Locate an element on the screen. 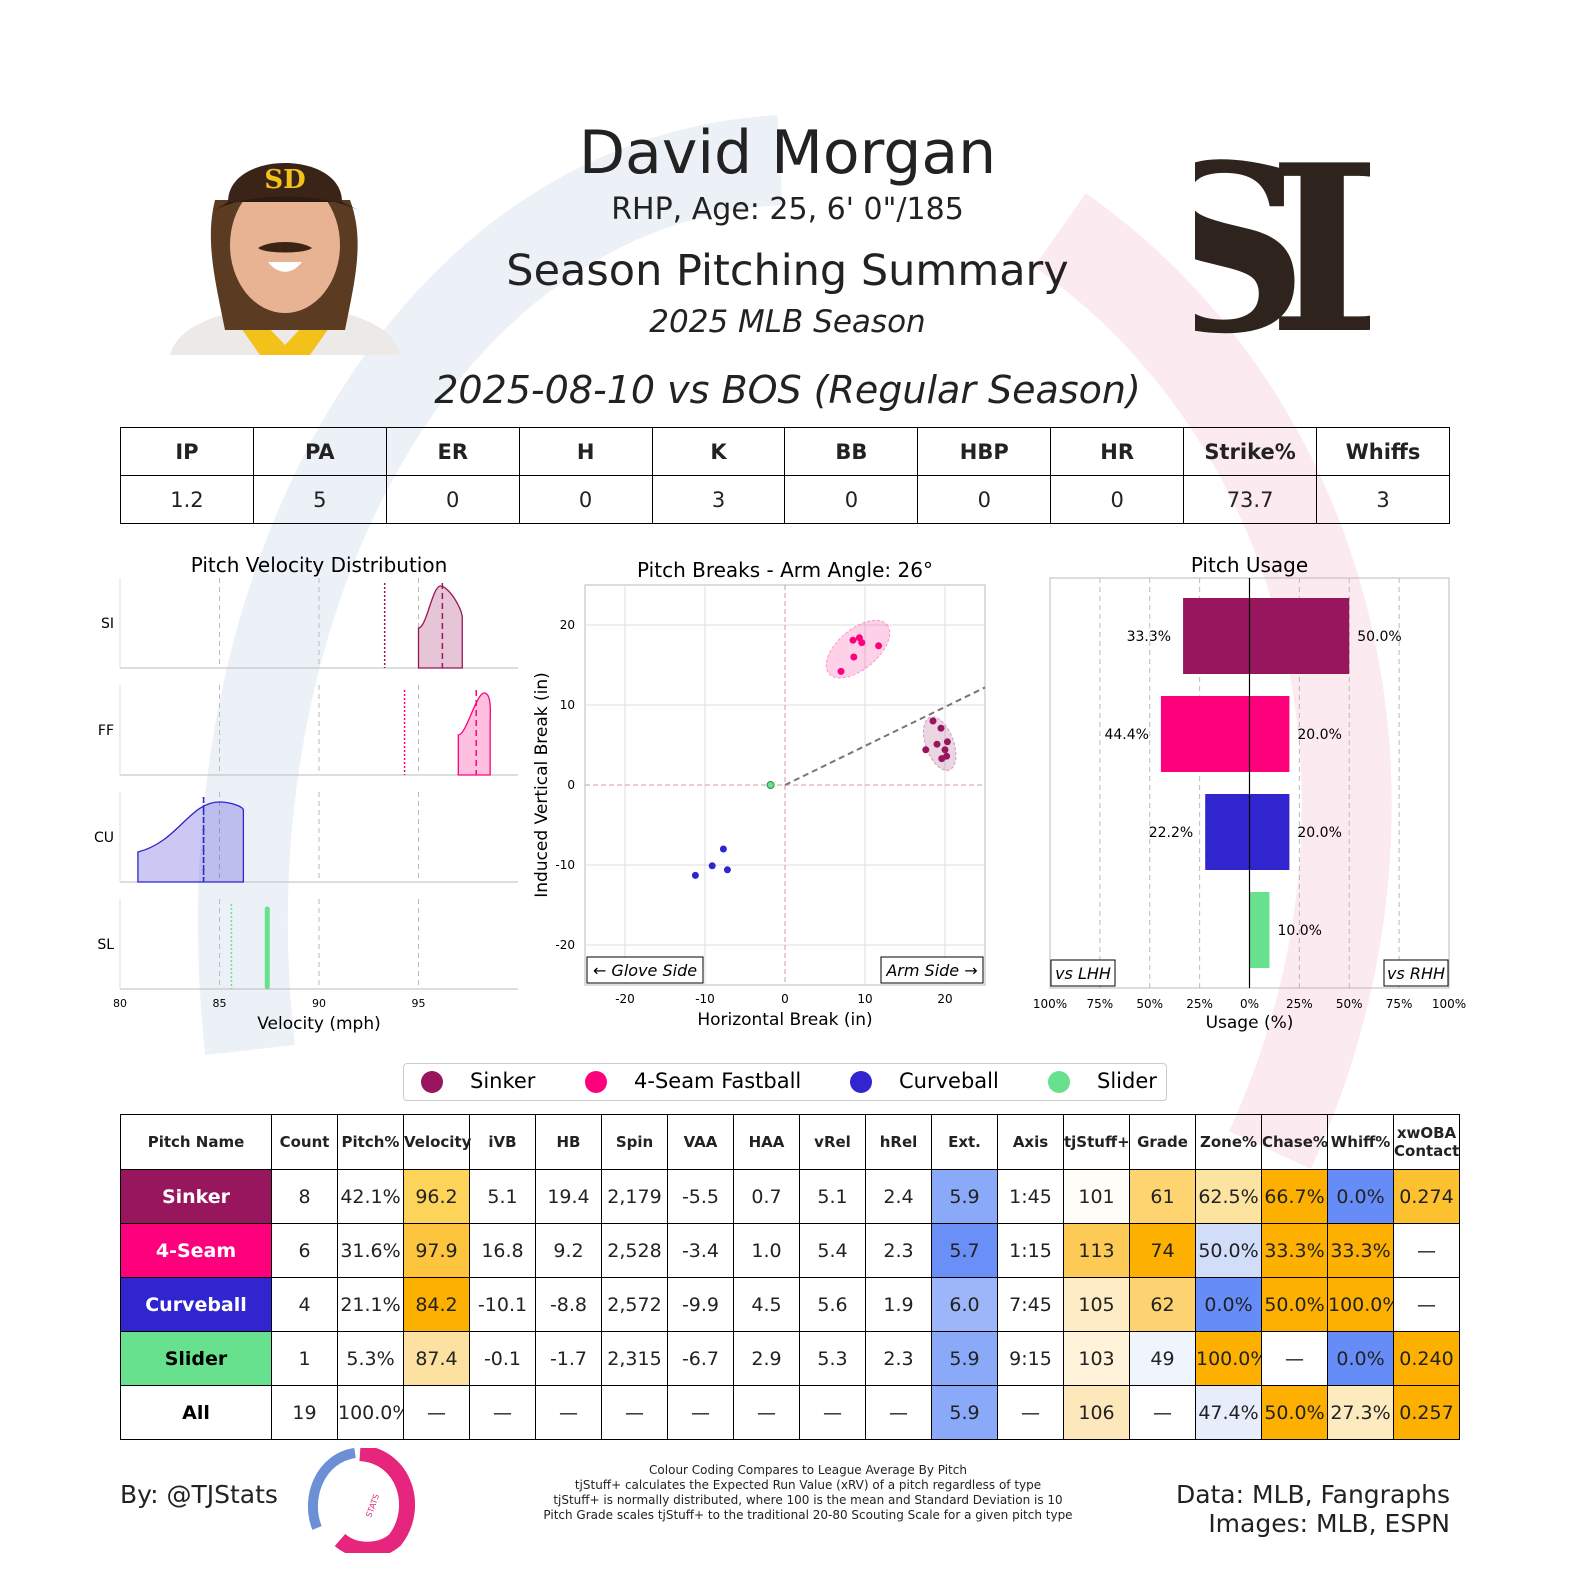 Image resolution: width=1575 pixels, height=1575 pixels. pitch-table-cell: 9.2 is located at coordinates (568, 1250).